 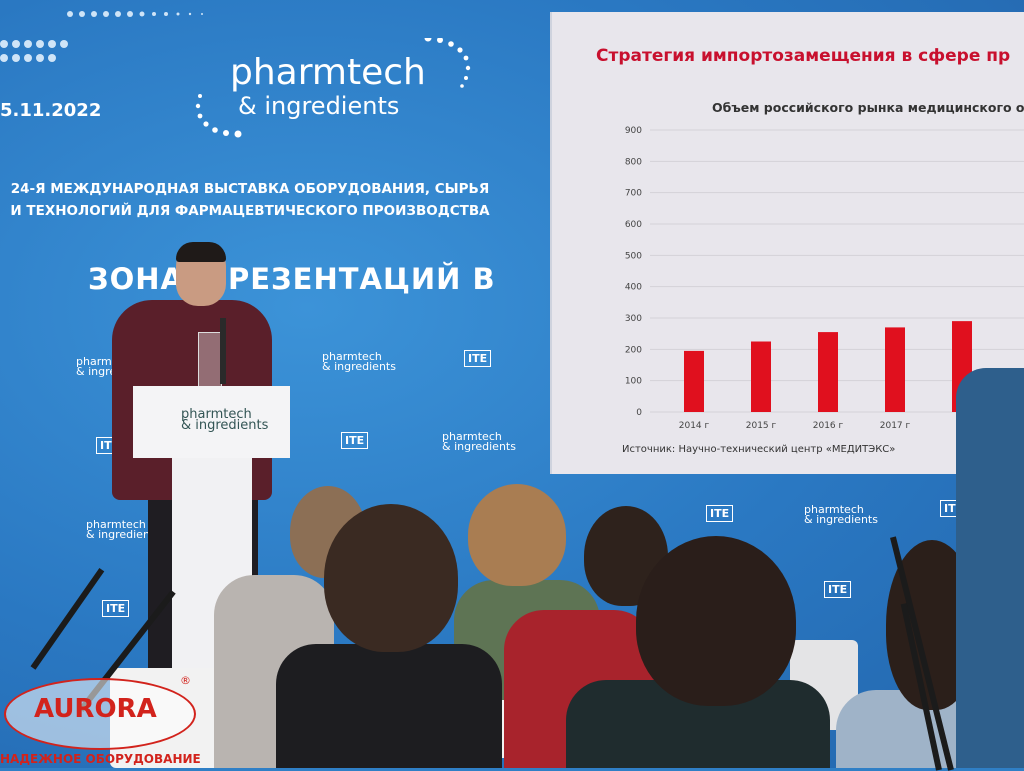 I want to click on presentation-zone-heading: ЗОНА РЕЗЕНТАЦИЙ В, so click(x=292, y=279).